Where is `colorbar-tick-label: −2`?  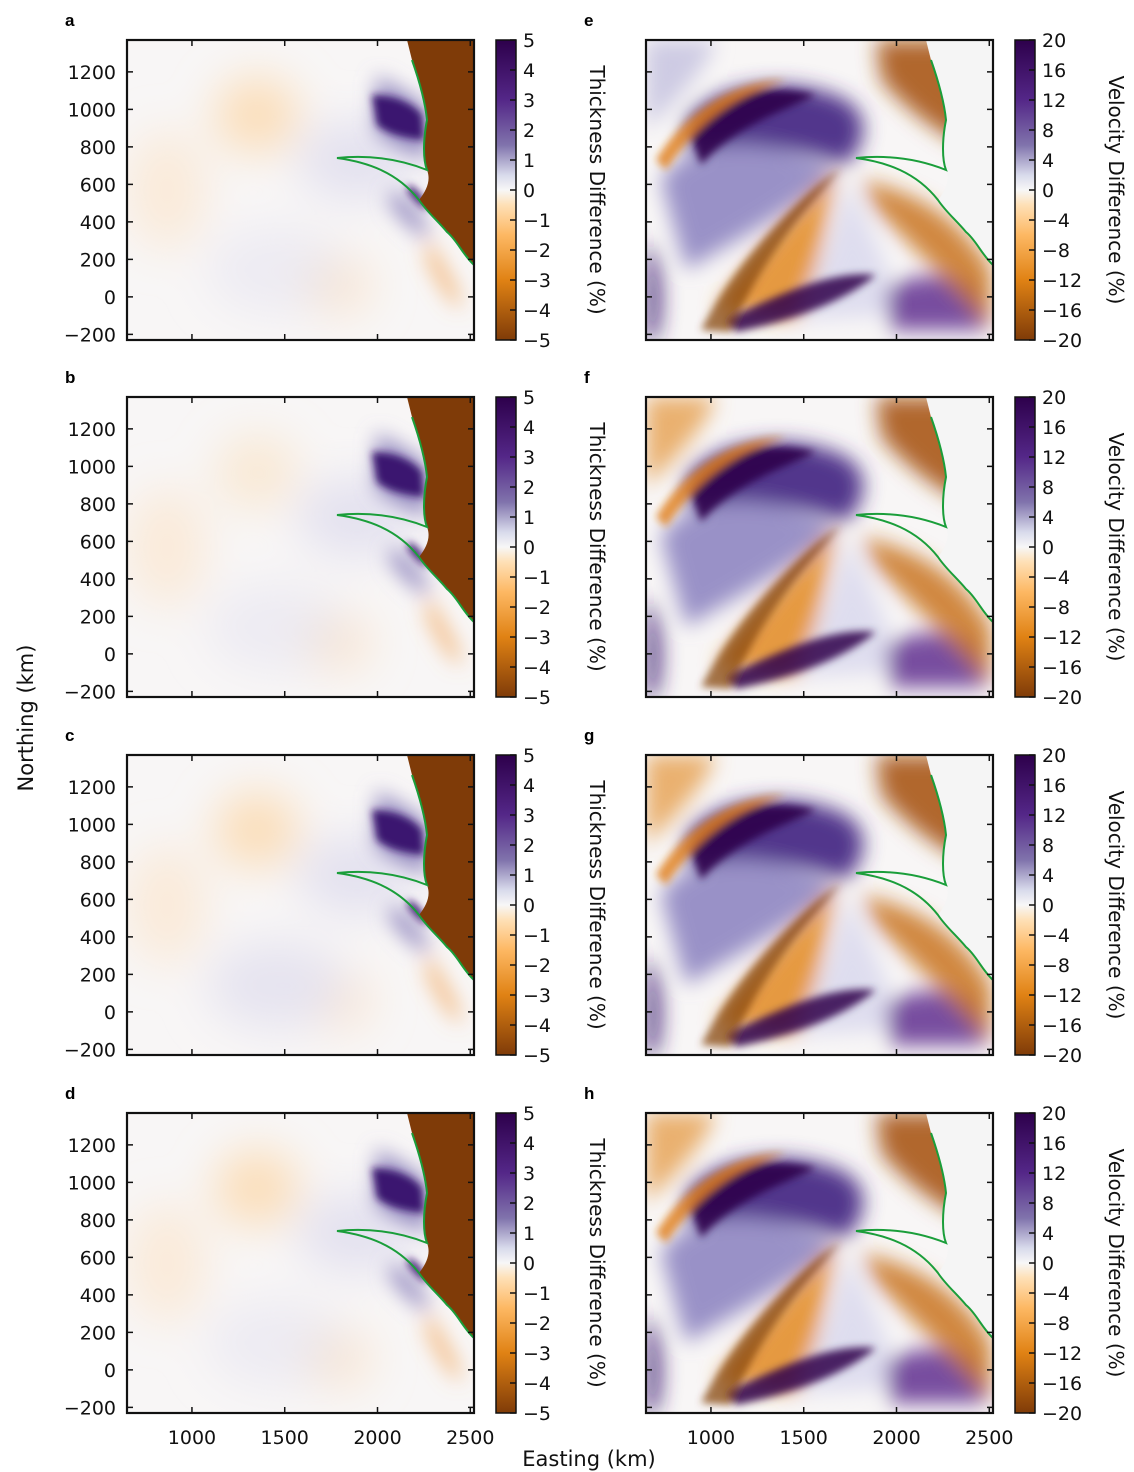
colorbar-tick-label: −2 is located at coordinates (537, 1324).